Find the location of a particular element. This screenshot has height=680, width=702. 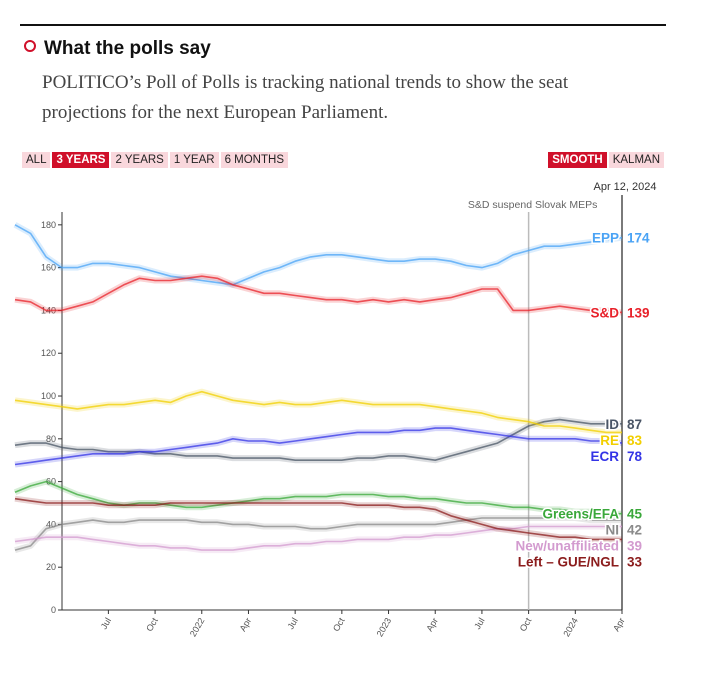

y-tick-label: 180 is located at coordinates (48, 225).